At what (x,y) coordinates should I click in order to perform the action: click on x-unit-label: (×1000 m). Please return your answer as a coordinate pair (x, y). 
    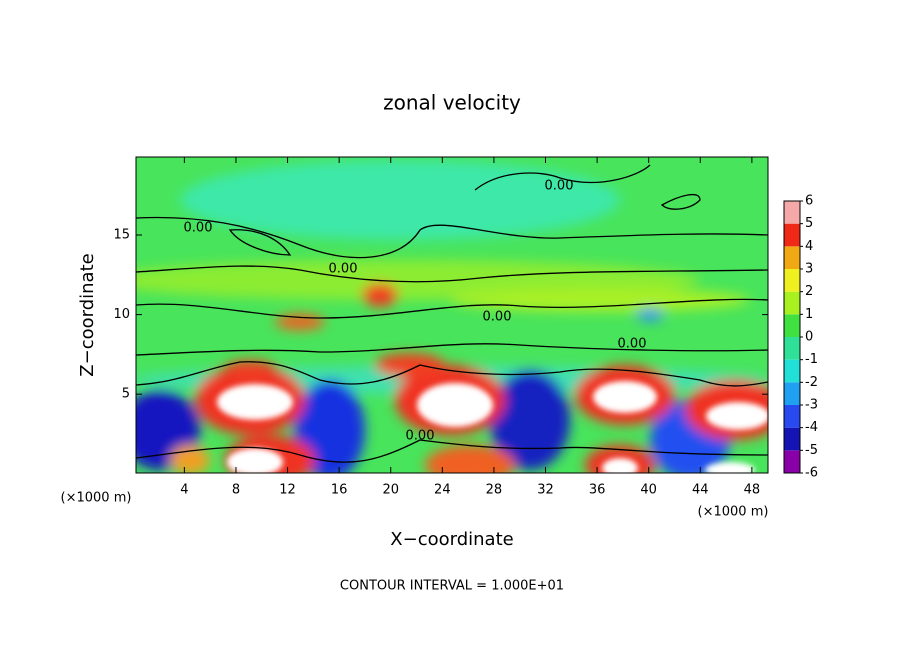
    Looking at the image, I should click on (733, 512).